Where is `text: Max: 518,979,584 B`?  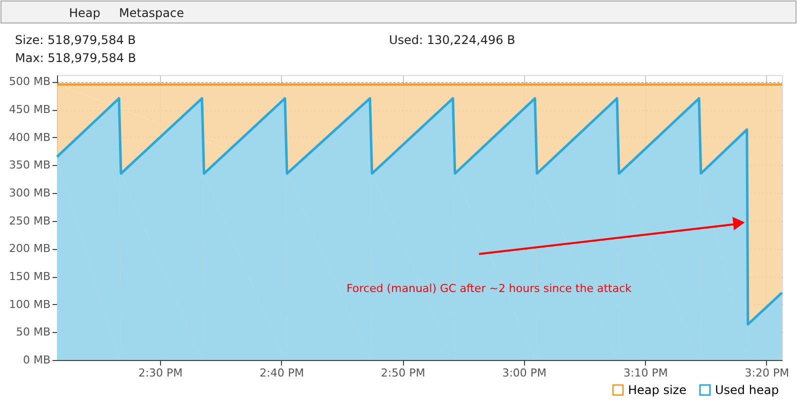
text: Max: 518,979,584 B is located at coordinates (75, 58).